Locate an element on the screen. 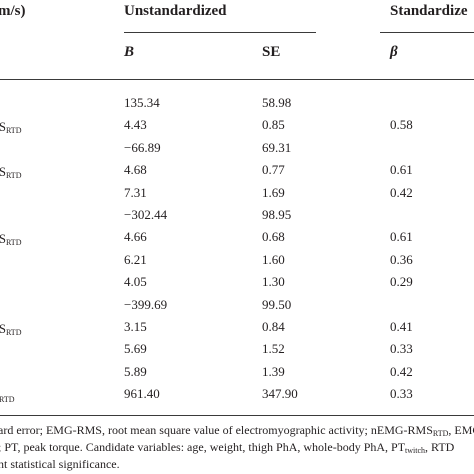  cell-b: −66.89 is located at coordinates (142, 147).